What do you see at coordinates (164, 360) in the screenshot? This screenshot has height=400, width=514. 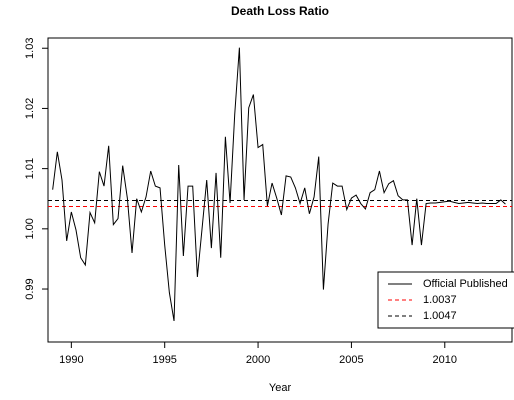 I see `x-tick-label: 1995` at bounding box center [164, 360].